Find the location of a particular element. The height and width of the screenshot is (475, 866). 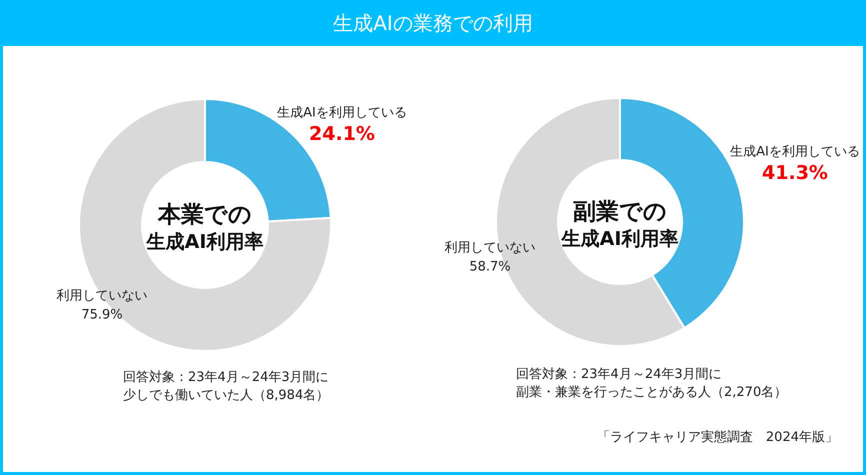

chart-title: 生成AIの業務での利用 is located at coordinates (433, 23).